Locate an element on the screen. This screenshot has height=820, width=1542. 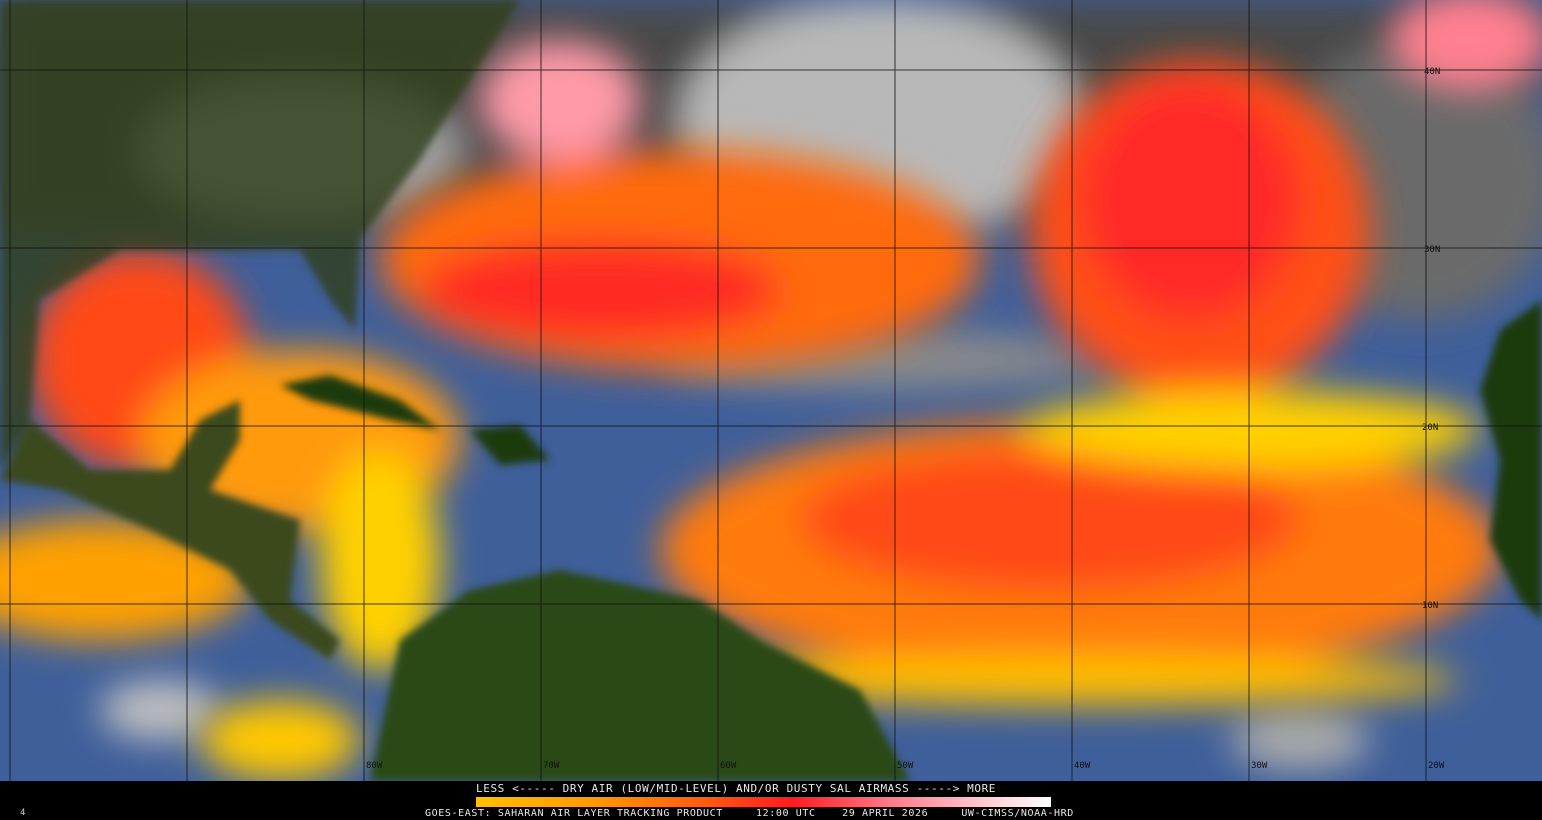
lon-label: 70W is located at coordinates (551, 766).